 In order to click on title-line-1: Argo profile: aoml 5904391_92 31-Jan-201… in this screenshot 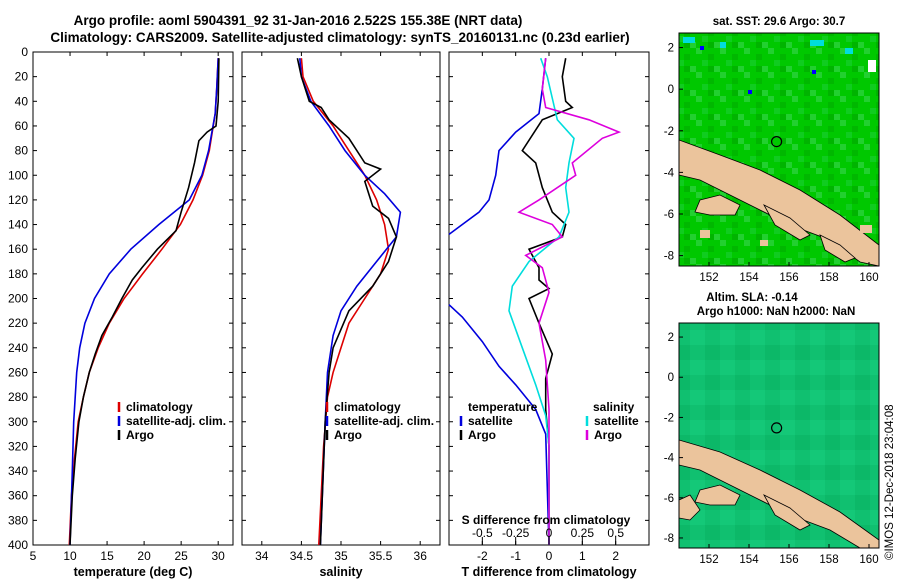, I will do `click(298, 20)`.